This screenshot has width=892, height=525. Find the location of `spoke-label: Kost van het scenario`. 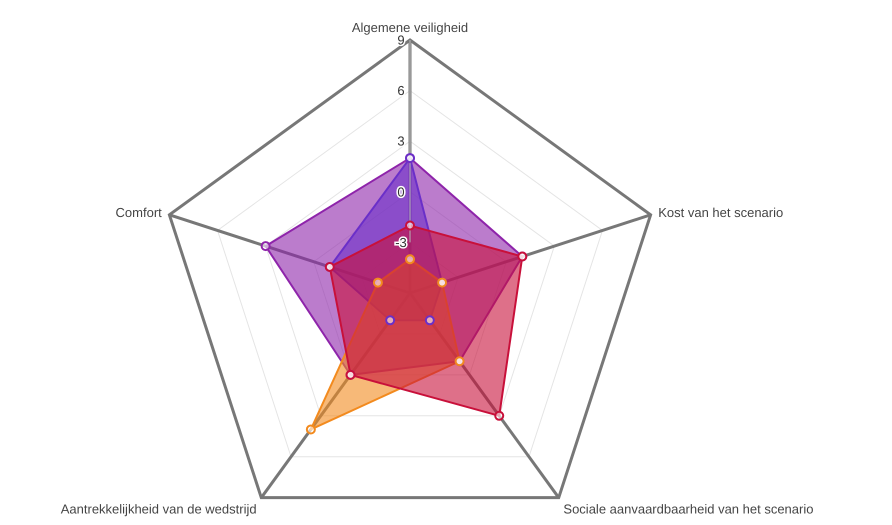

spoke-label: Kost van het scenario is located at coordinates (721, 212).